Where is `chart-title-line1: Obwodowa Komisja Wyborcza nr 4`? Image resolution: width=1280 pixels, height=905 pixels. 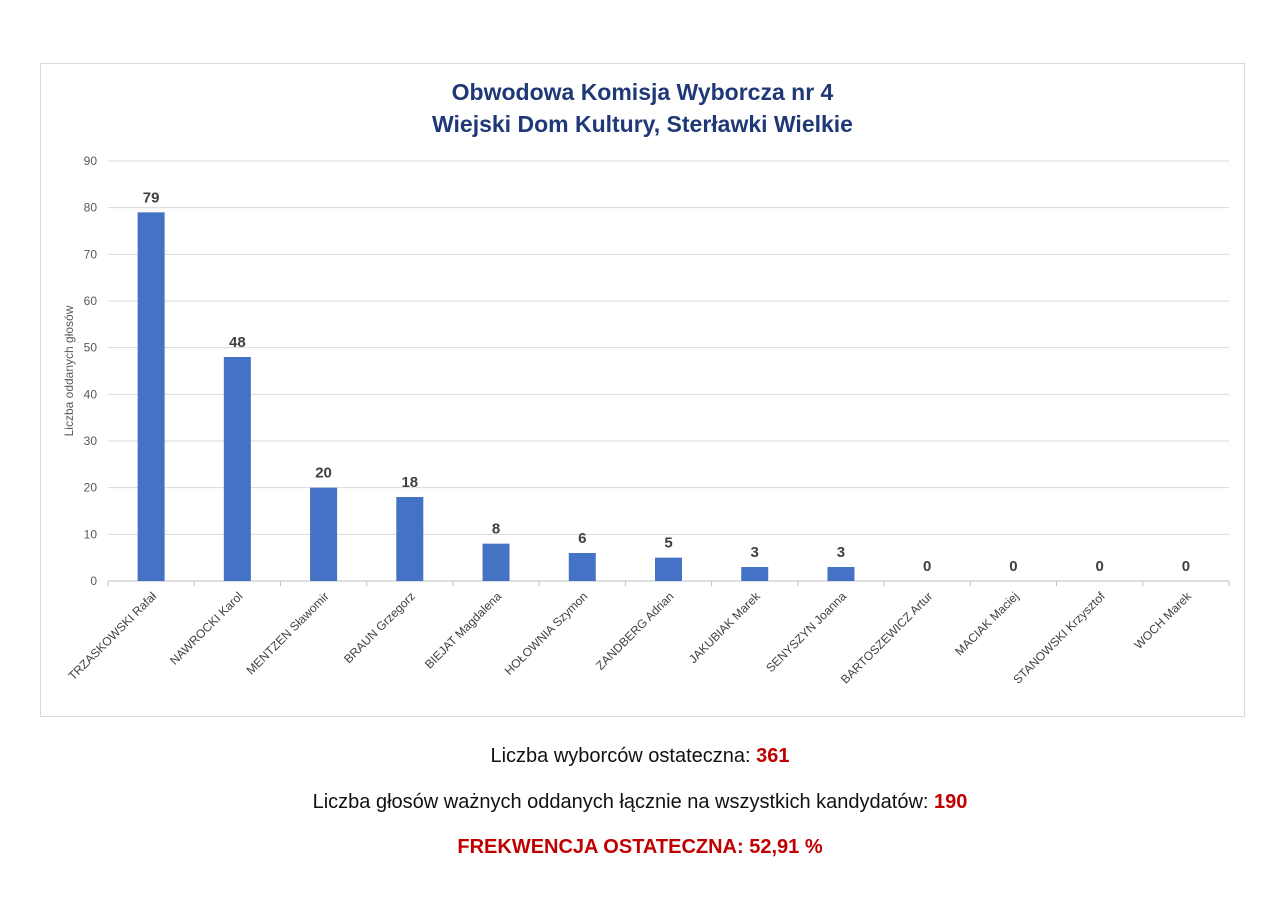
chart-title-line1: Obwodowa Komisja Wyborcza nr 4 is located at coordinates (642, 92).